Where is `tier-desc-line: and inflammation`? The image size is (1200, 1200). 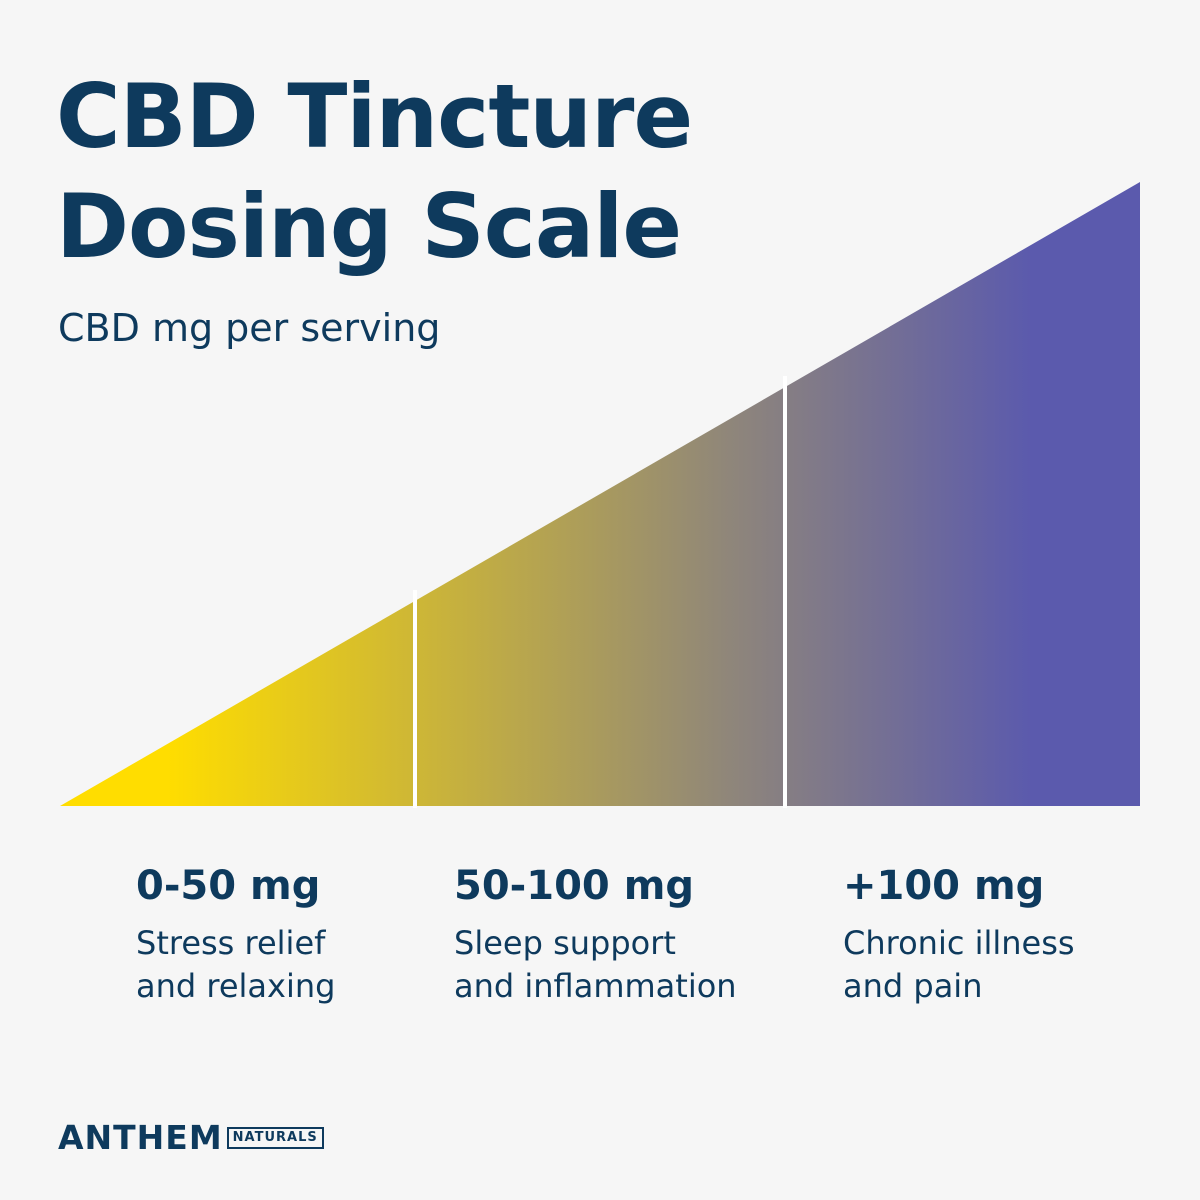 tier-desc-line: and inflammation is located at coordinates (595, 986).